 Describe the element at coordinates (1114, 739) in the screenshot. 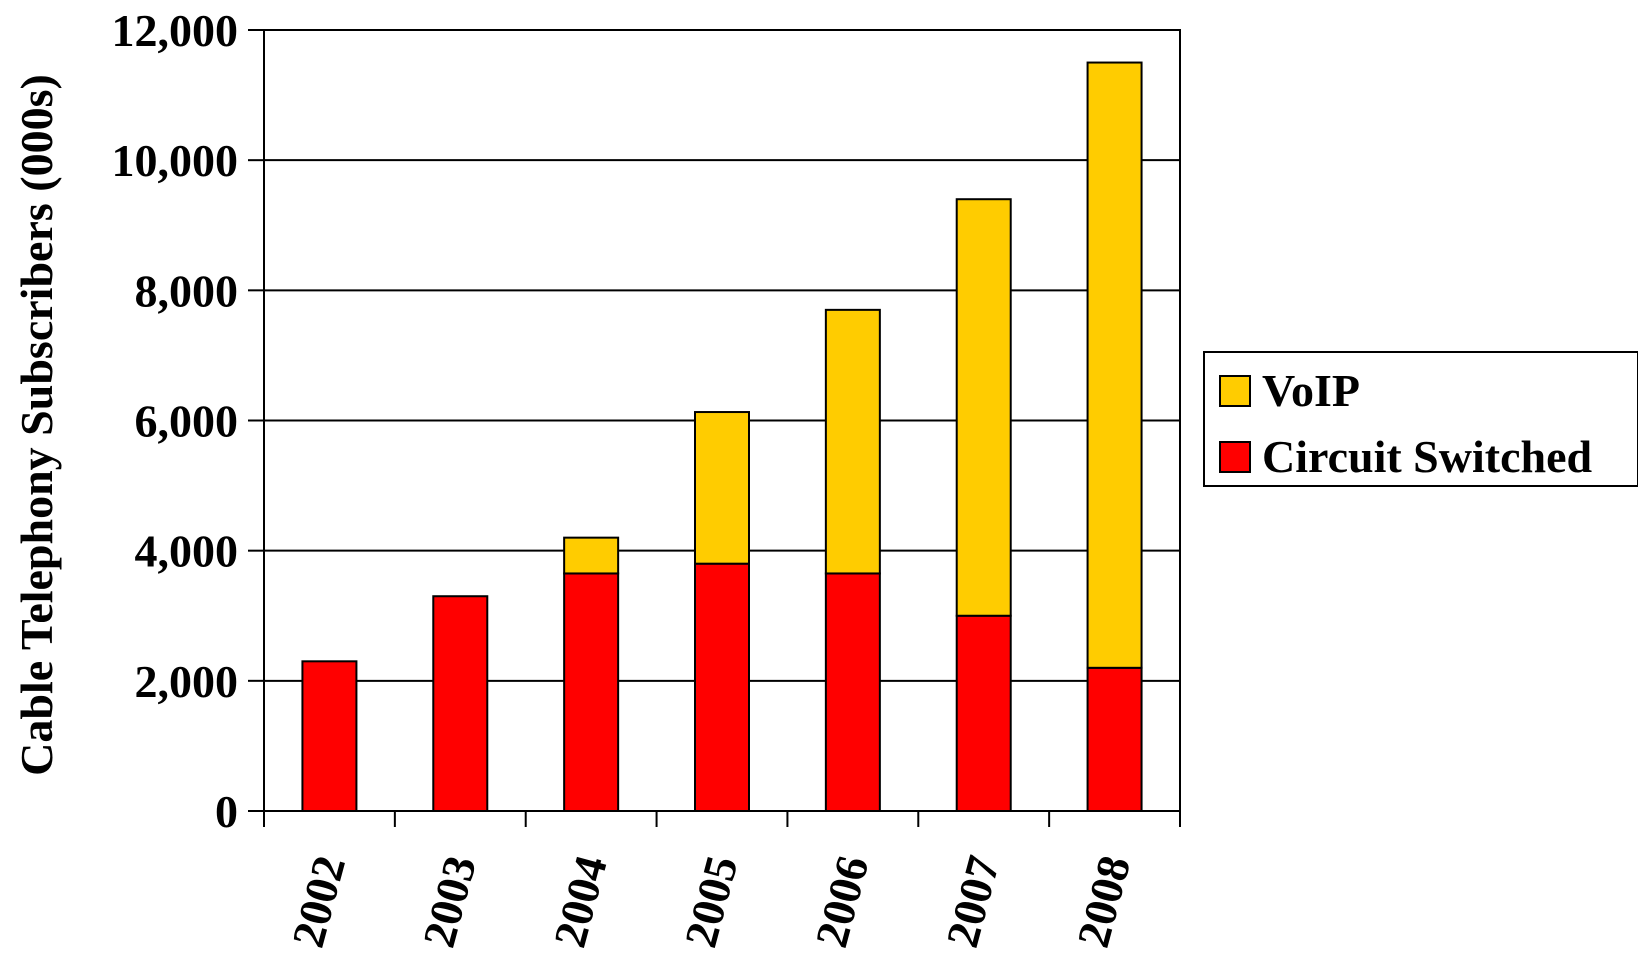

I see `bar-circuit-switched-2008` at that location.